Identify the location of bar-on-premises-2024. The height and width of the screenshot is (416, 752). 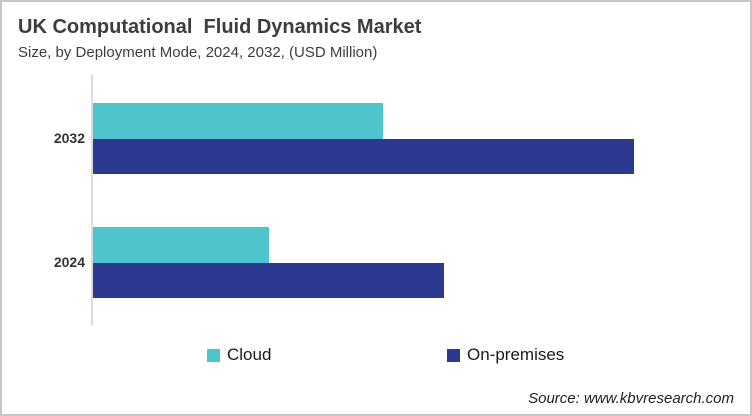
(268, 280).